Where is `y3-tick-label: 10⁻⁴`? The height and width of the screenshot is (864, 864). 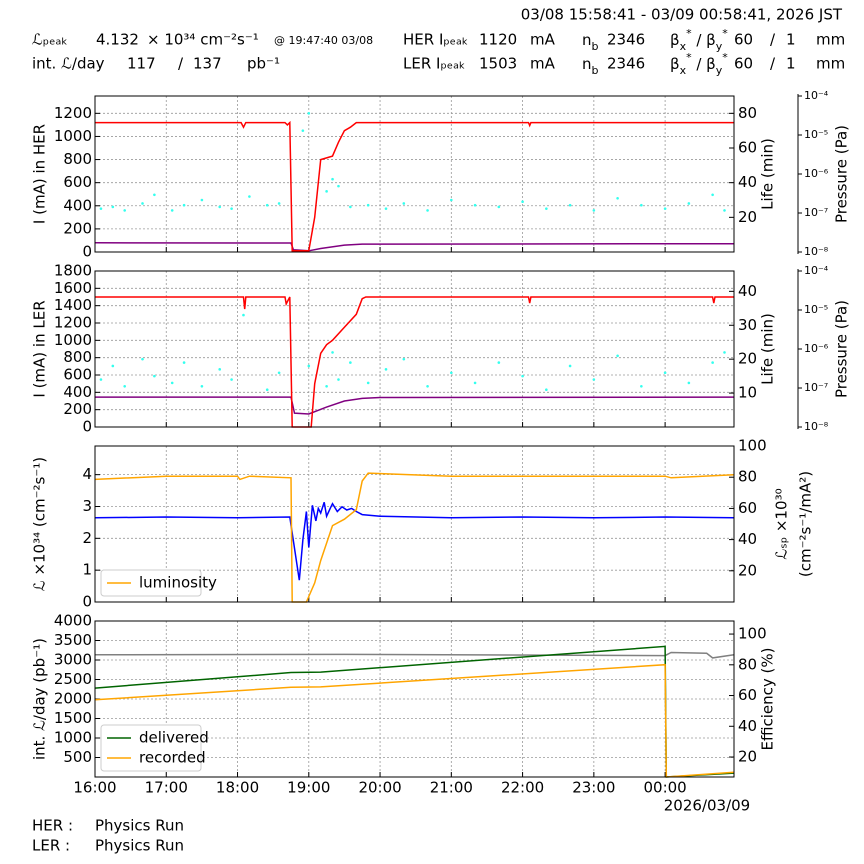
y3-tick-label: 10⁻⁴ is located at coordinates (816, 270).